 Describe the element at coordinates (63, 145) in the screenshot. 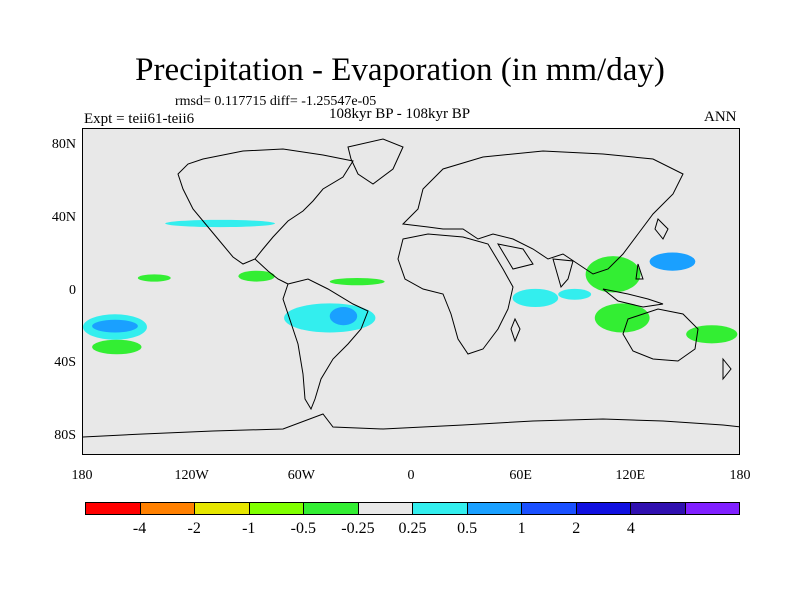

I see `y-tick-label: 80N` at that location.